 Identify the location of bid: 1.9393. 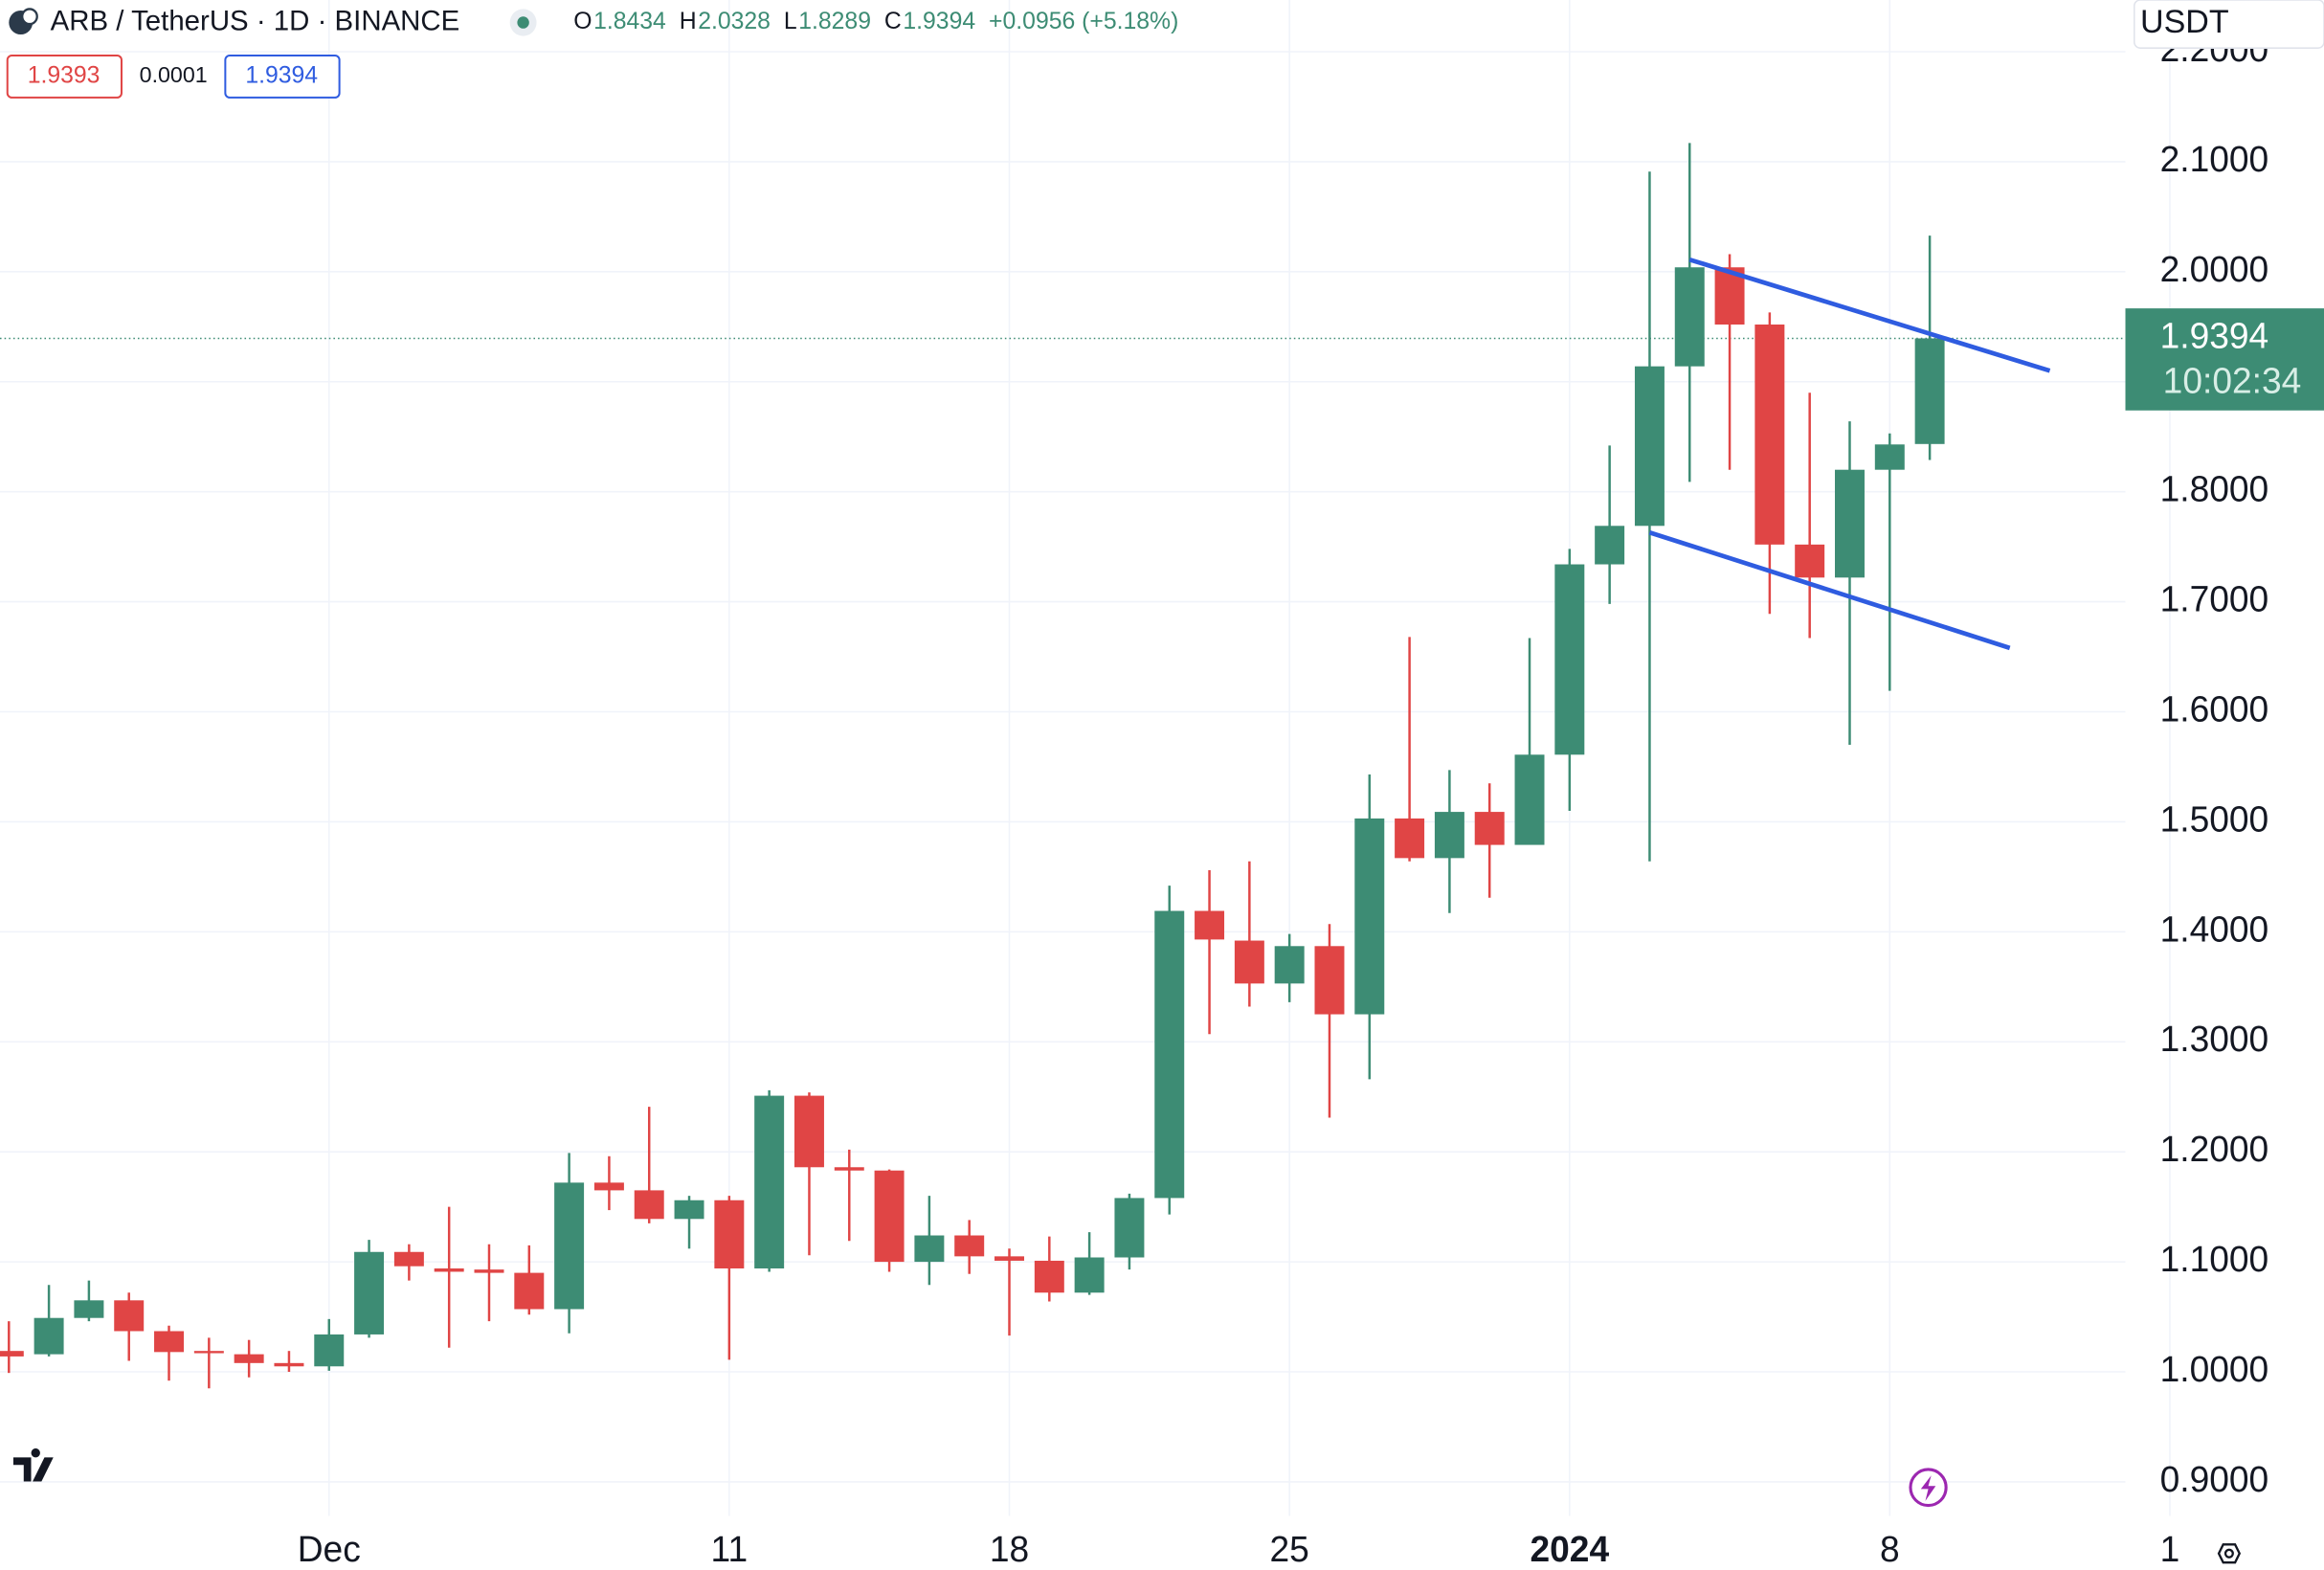
(64, 74).